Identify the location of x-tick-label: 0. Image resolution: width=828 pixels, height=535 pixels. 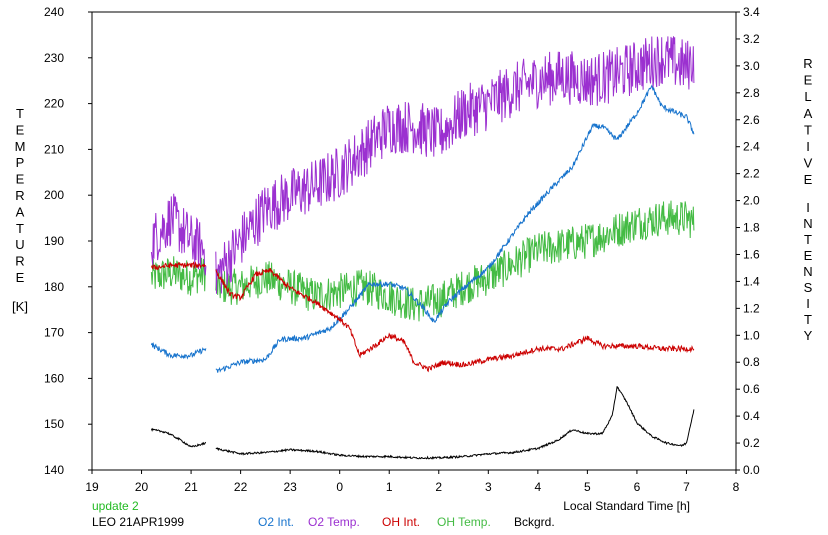
(339, 487).